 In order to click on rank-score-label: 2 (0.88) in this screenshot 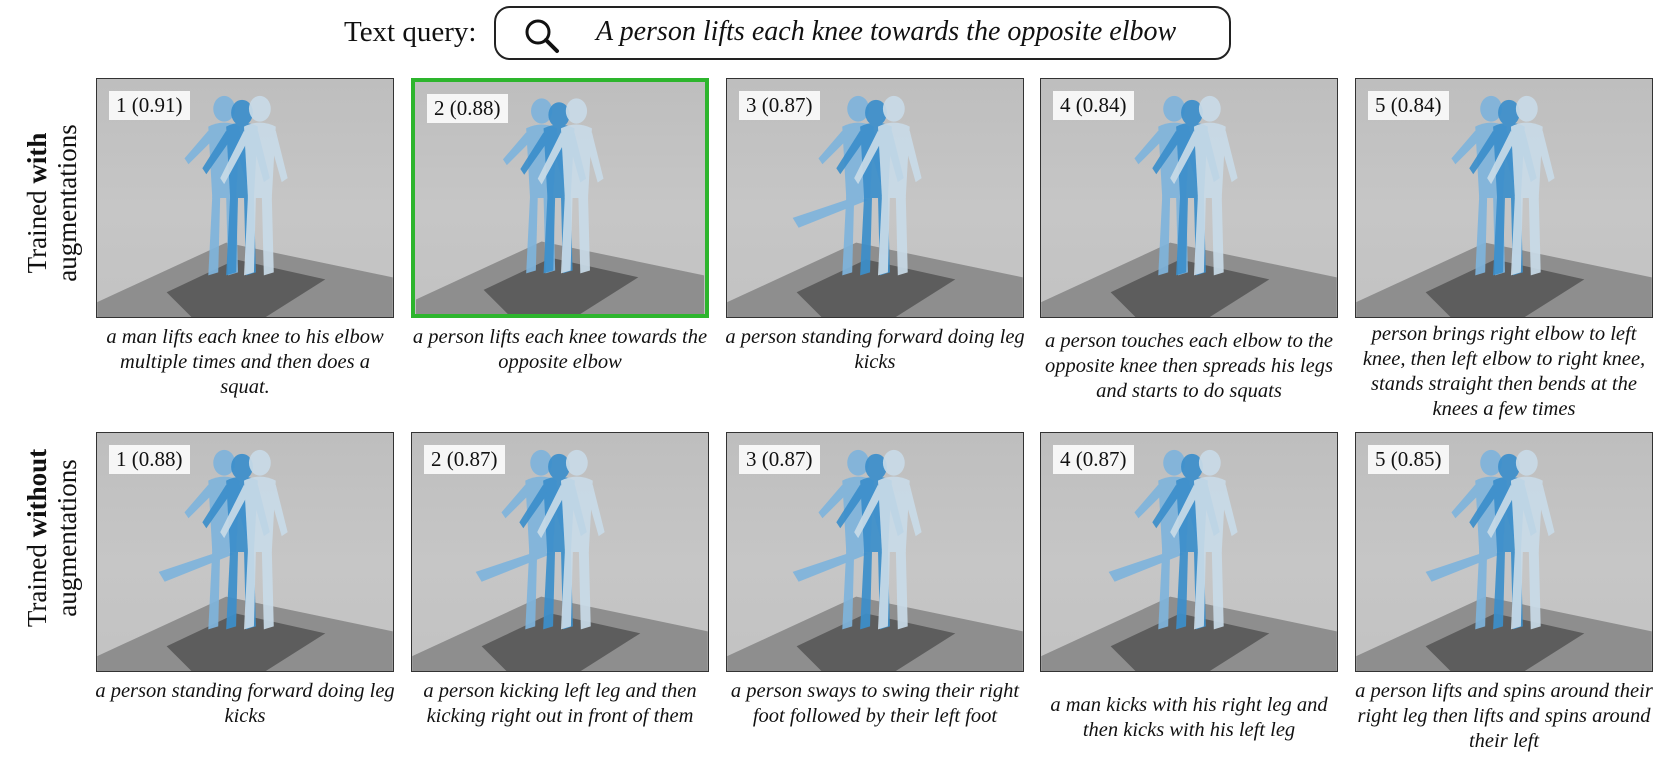, I will do `click(467, 108)`.